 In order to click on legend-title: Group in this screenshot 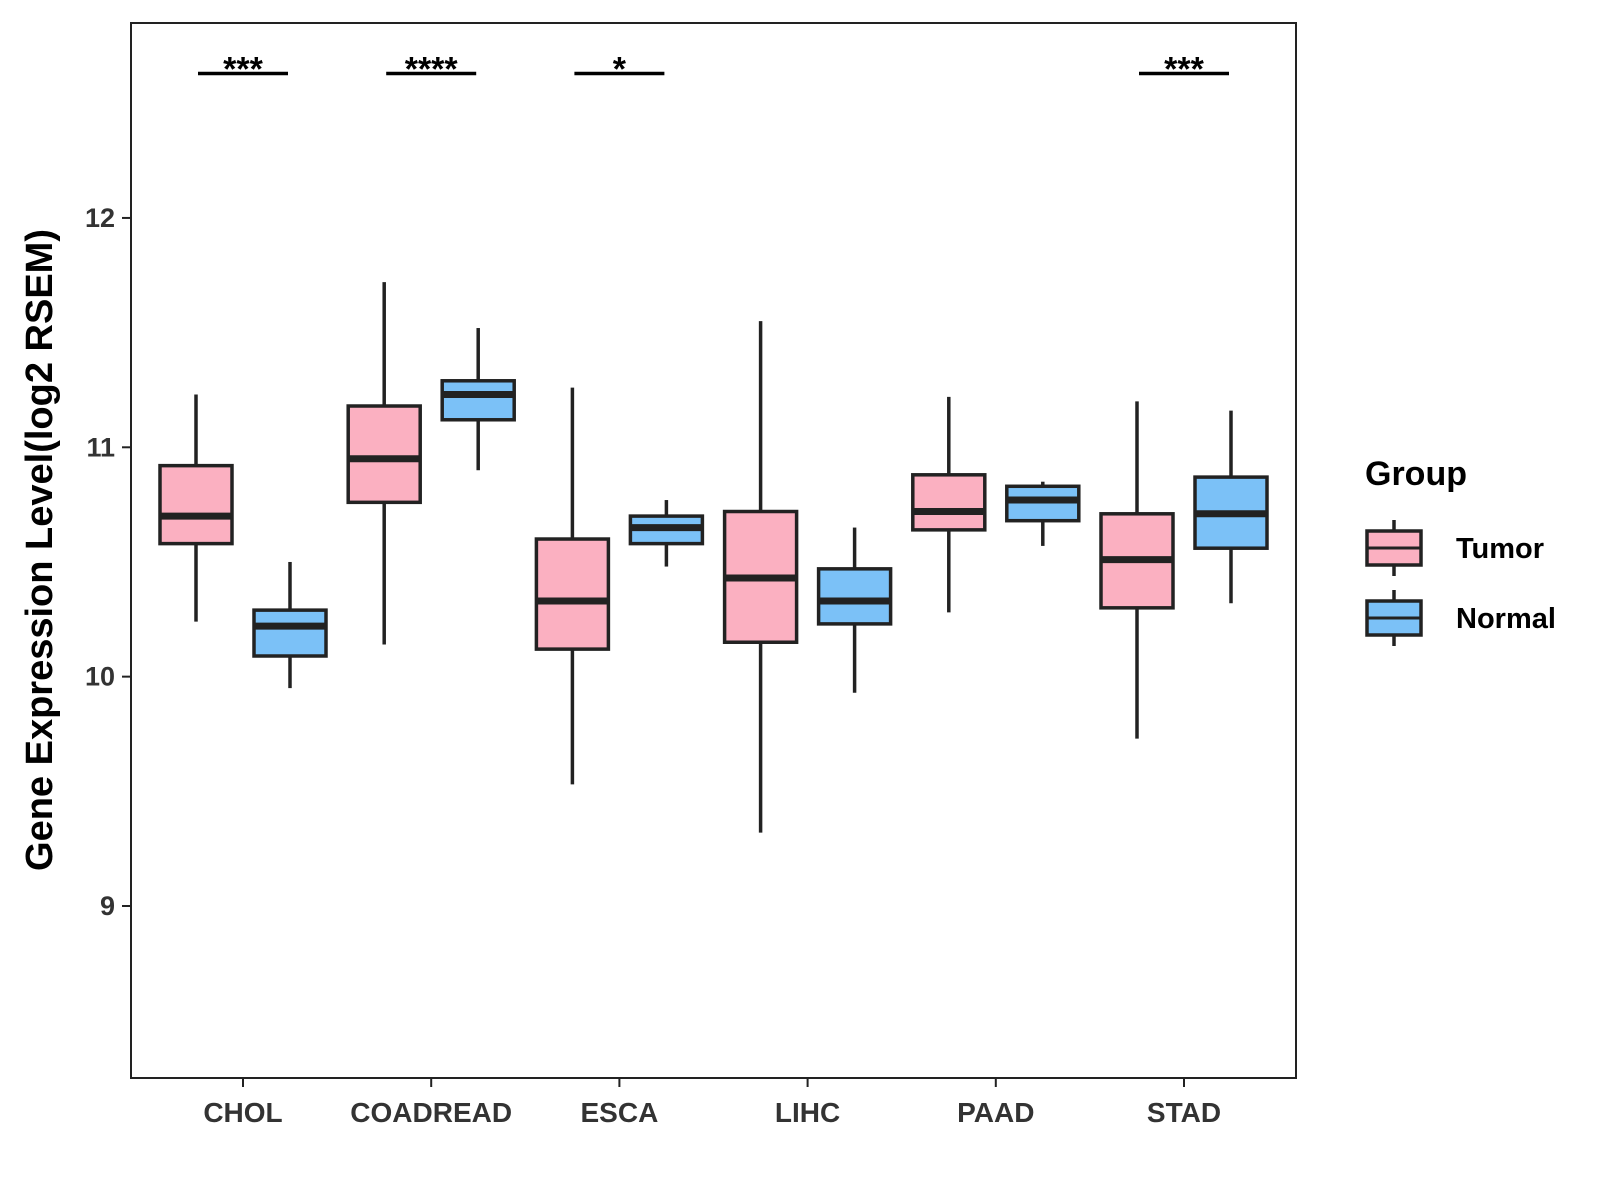, I will do `click(1416, 474)`.